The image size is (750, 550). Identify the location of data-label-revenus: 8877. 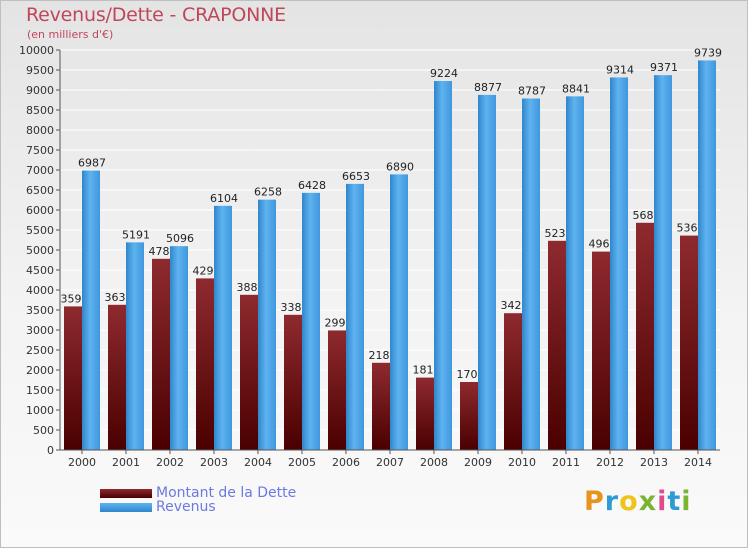
(488, 87).